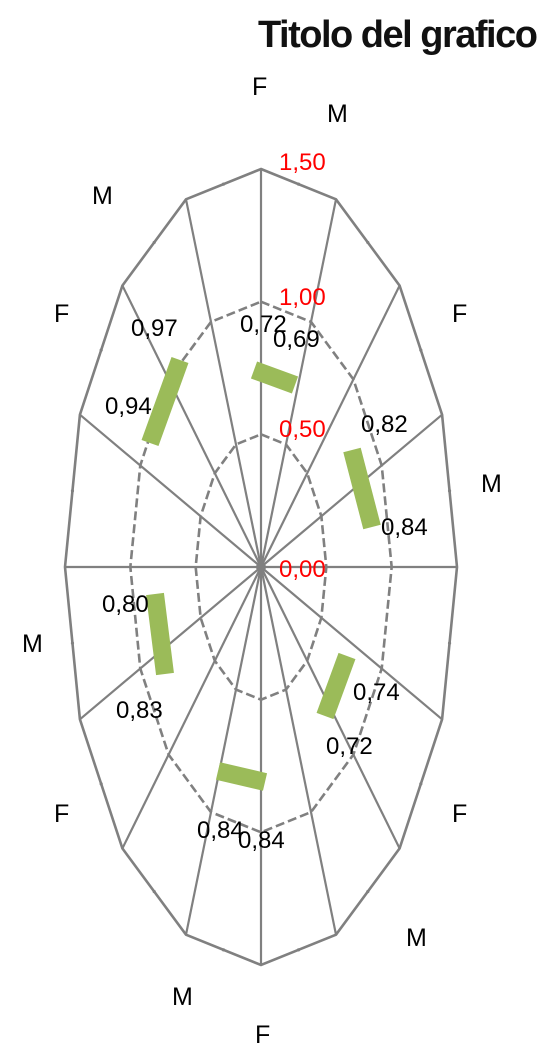 The width and height of the screenshot is (554, 1052). I want to click on data-label: 0,74, so click(376, 692).